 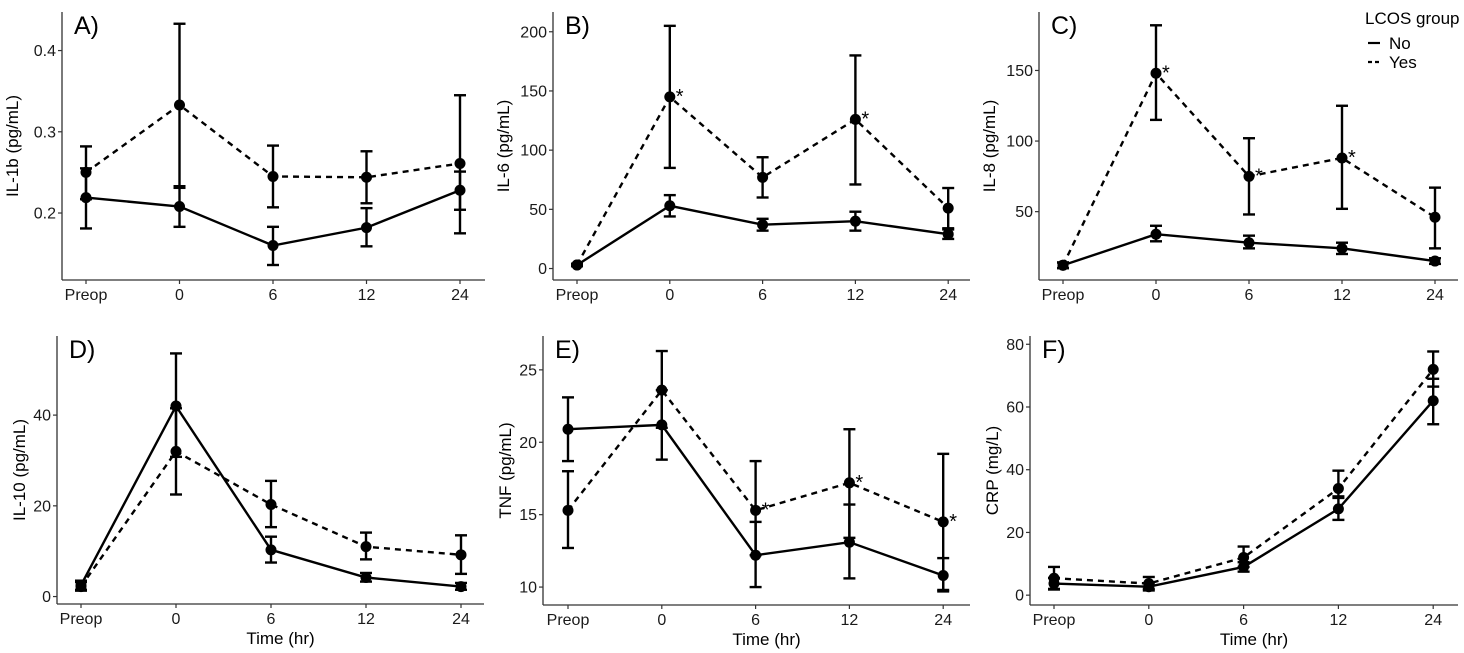 I want to click on y-tick-label: 25, so click(x=528, y=370).